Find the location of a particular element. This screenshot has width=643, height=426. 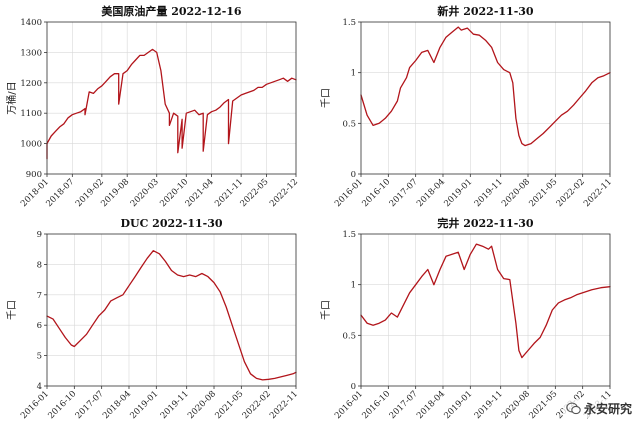

watermark: 永安研究 is located at coordinates (598, 408).